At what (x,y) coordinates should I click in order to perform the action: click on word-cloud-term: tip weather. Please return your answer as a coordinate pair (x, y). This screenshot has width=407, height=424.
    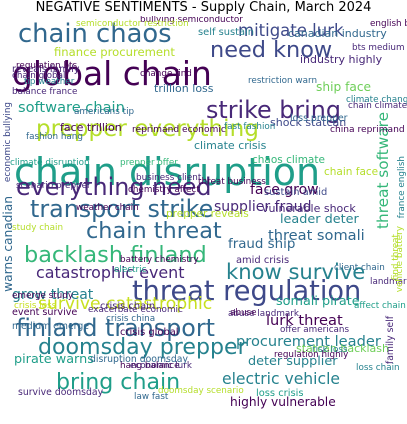
    Looking at the image, I should click on (49, 82).